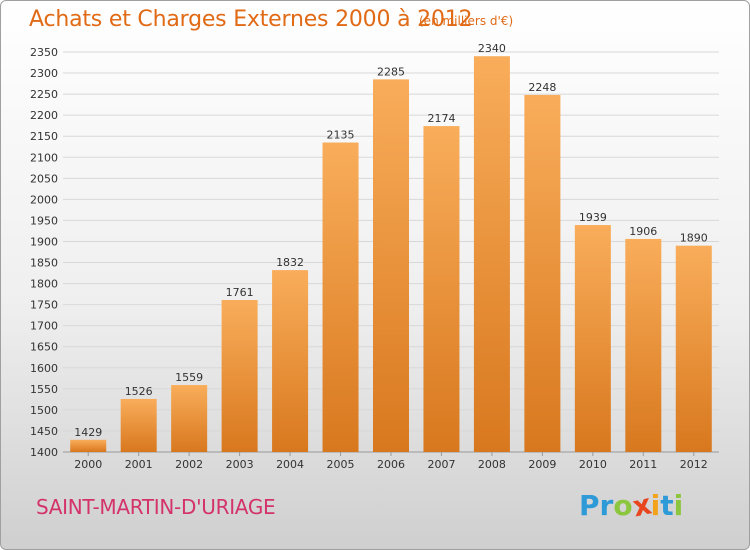 This screenshot has width=750, height=550. Describe the element at coordinates (44, 73) in the screenshot. I see `y-tick-label: 2300` at that location.